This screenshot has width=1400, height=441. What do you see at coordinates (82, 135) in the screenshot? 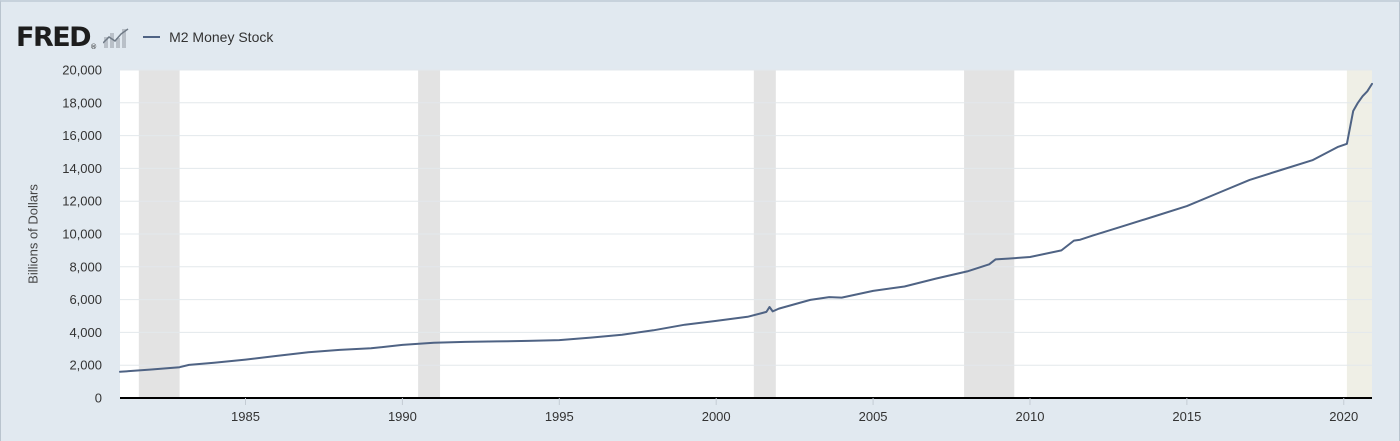
I see `y-tick-label: 16,000` at bounding box center [82, 135].